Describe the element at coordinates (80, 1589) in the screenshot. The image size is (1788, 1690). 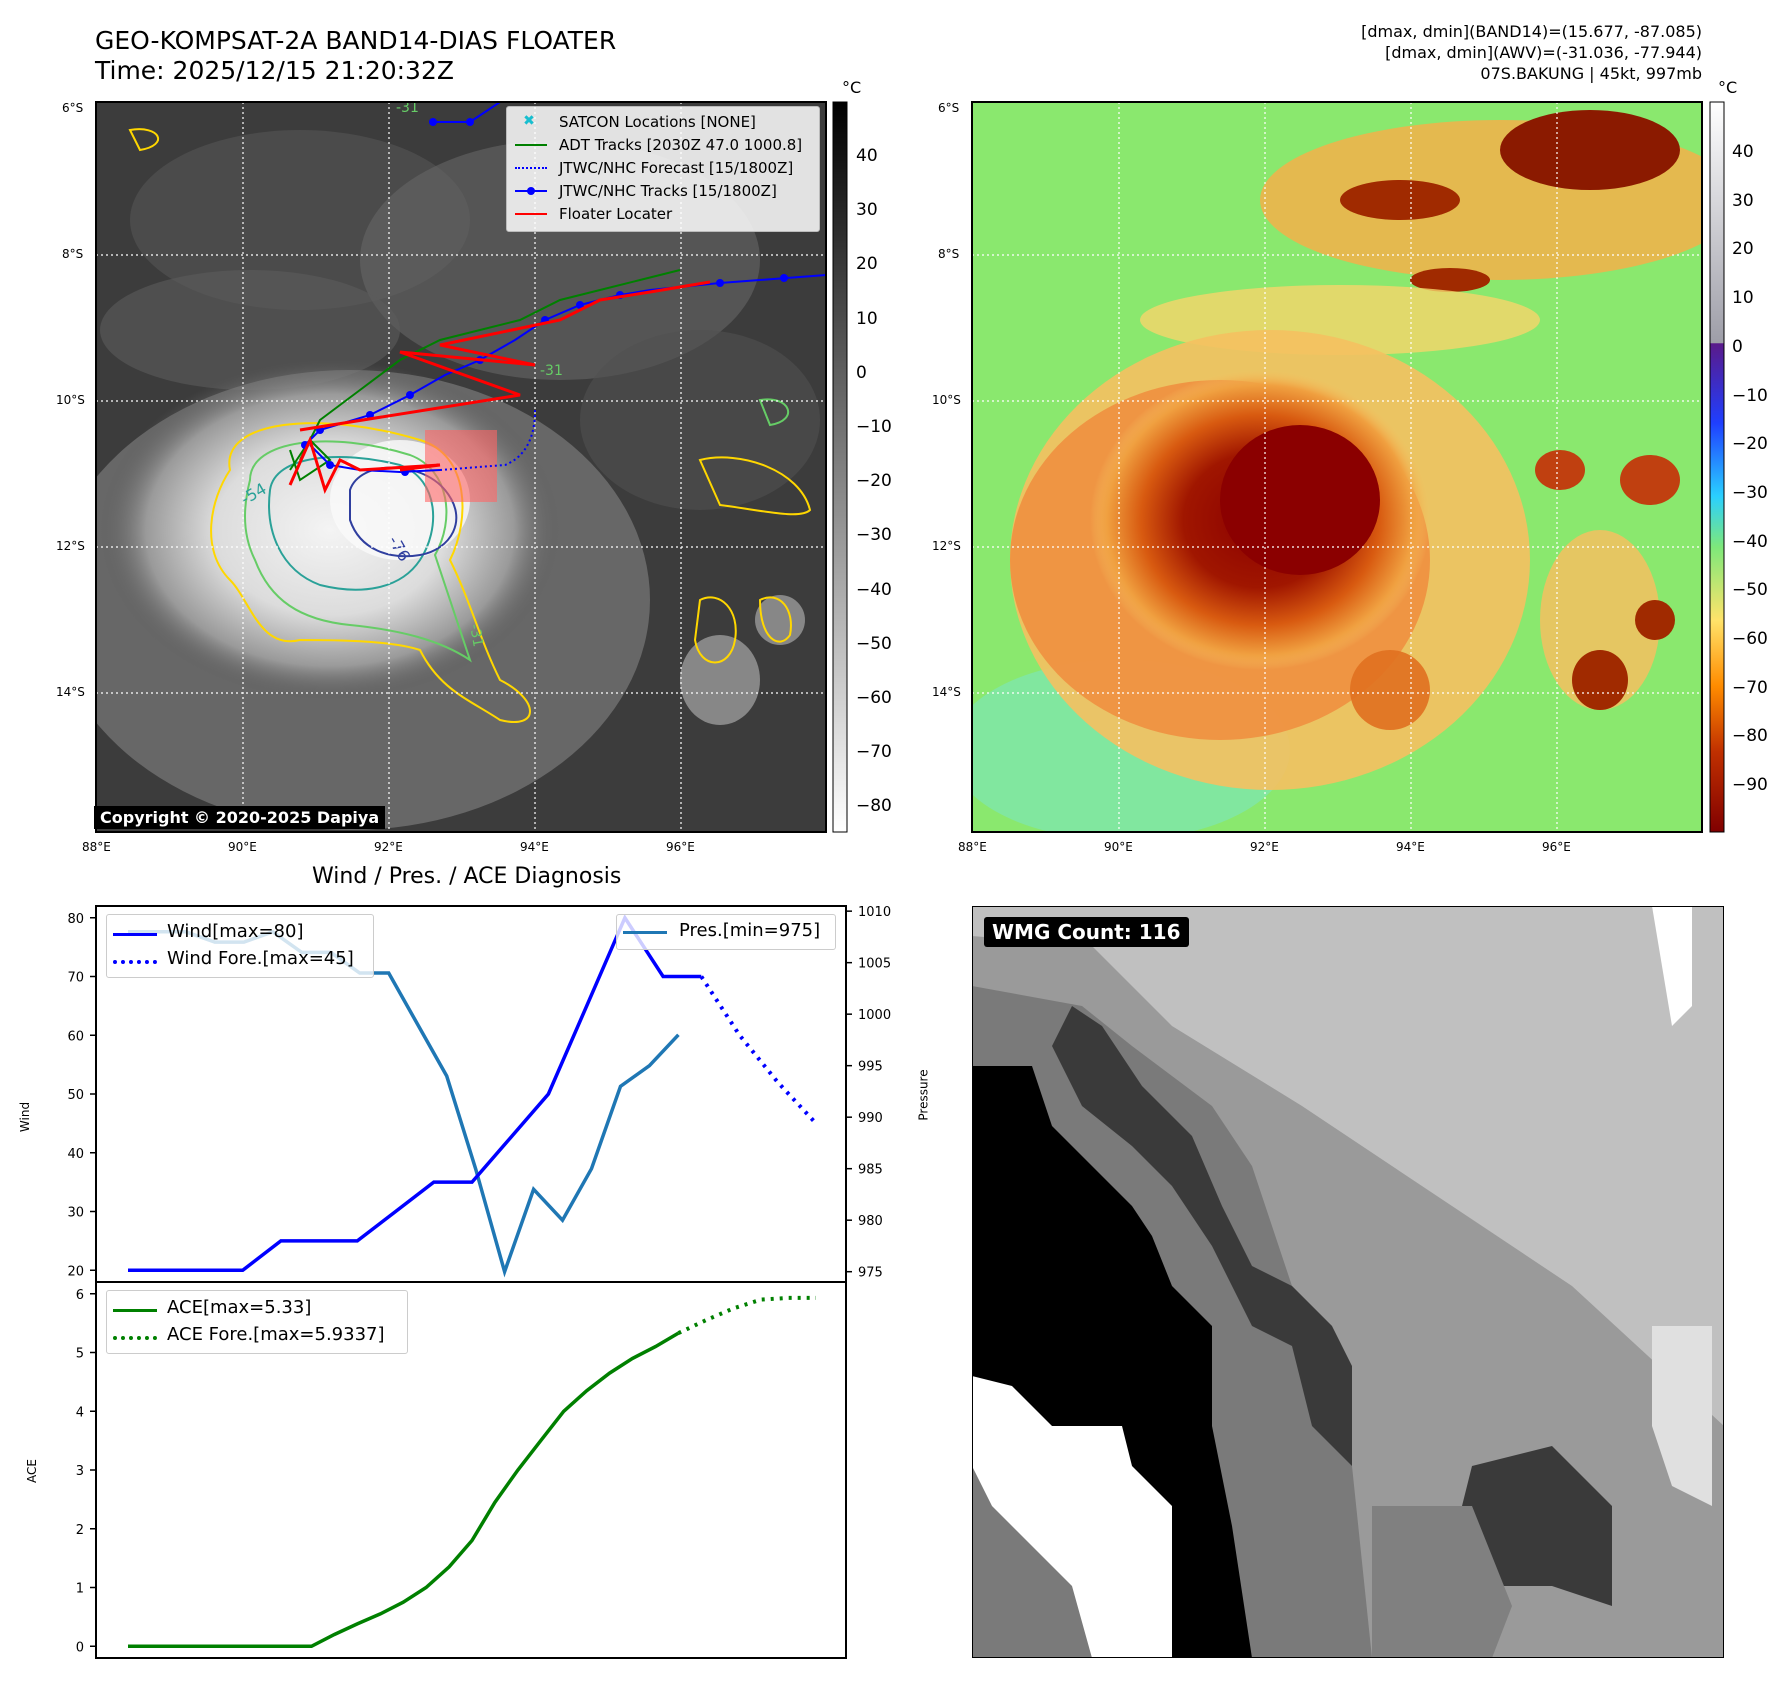
I see `axis-tick-label: 1` at that location.